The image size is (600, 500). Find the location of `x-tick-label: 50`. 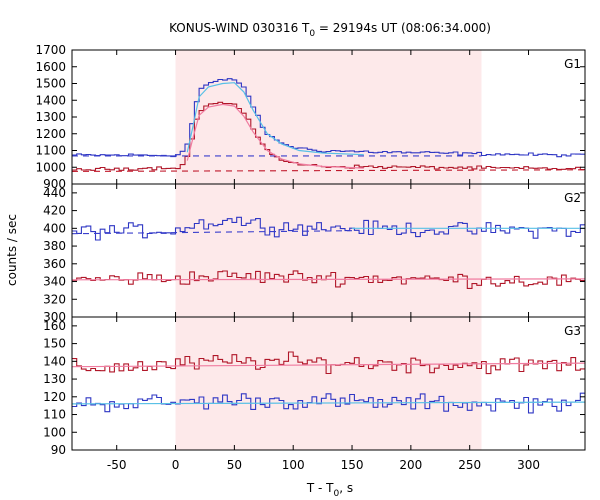

x-tick-label: 50 is located at coordinates (234, 465).